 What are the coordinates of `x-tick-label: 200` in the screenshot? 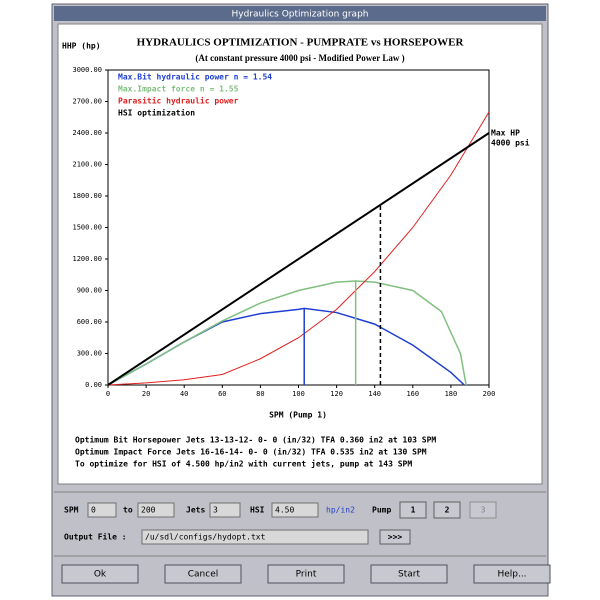 It's located at (489, 394).